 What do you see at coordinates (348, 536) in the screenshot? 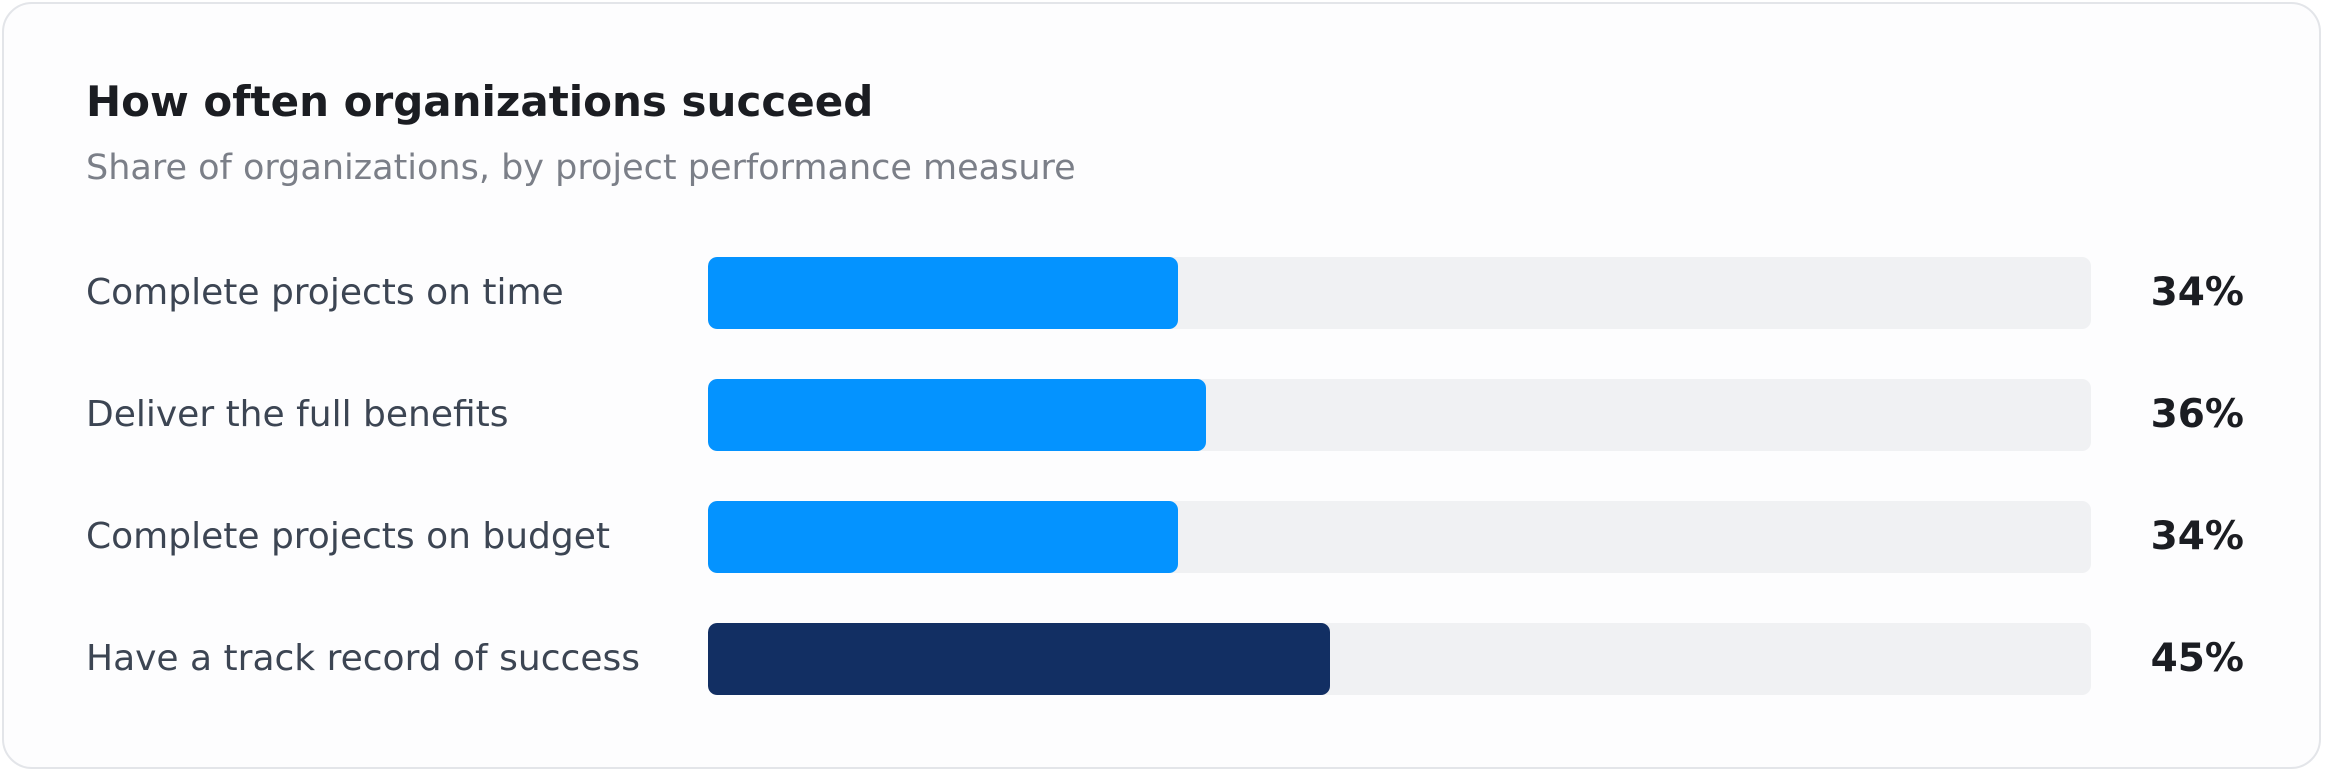
I see `category-label: Complete projects on budget` at bounding box center [348, 536].